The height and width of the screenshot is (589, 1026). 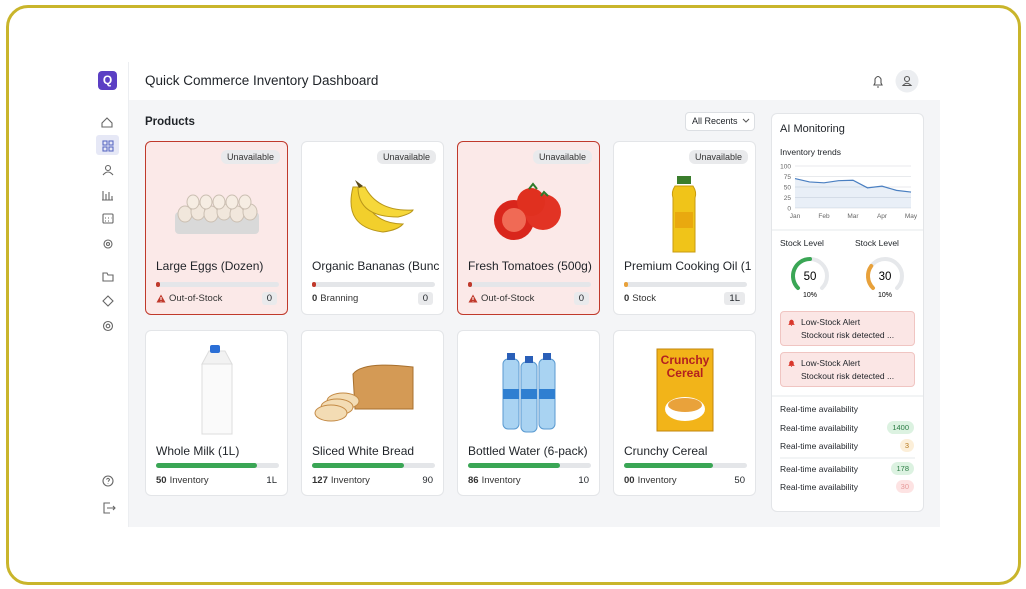 What do you see at coordinates (108, 301) in the screenshot?
I see `tag-icon` at bounding box center [108, 301].